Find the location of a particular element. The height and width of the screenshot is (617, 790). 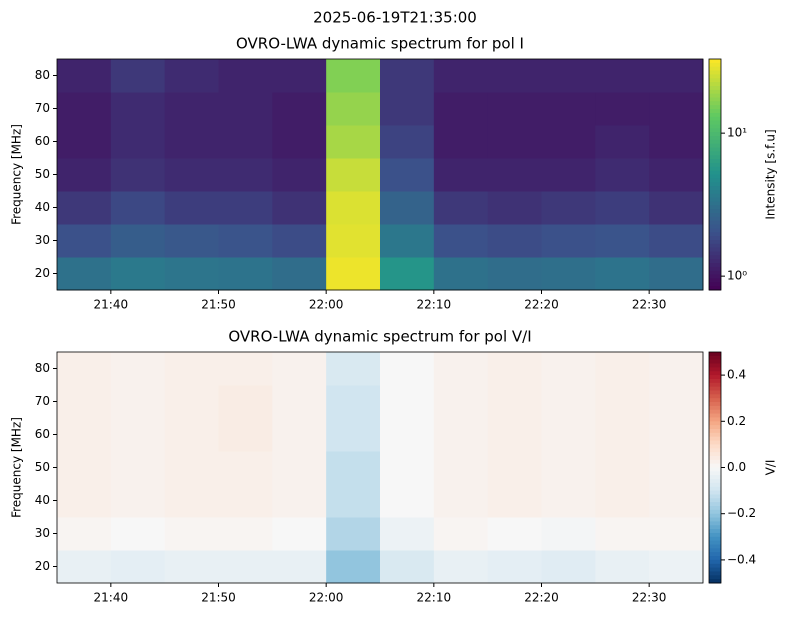

x-tick-label: 22:30 is located at coordinates (649, 305).